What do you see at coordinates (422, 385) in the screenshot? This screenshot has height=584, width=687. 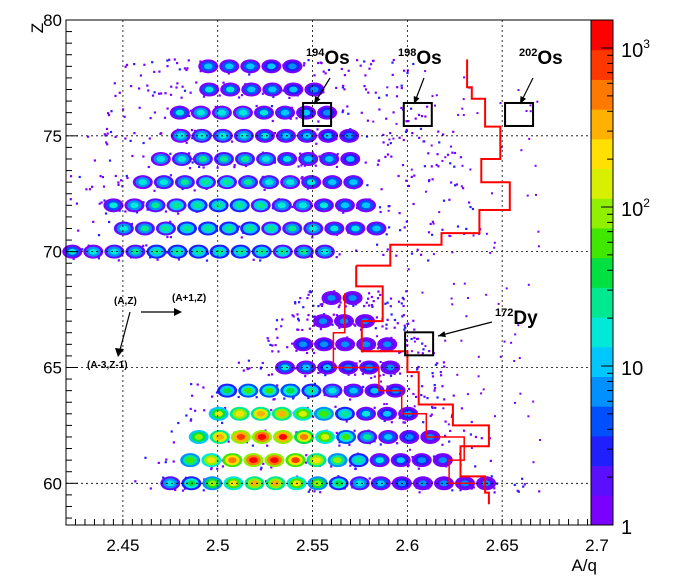 I see `gate-contour-lower` at bounding box center [422, 385].